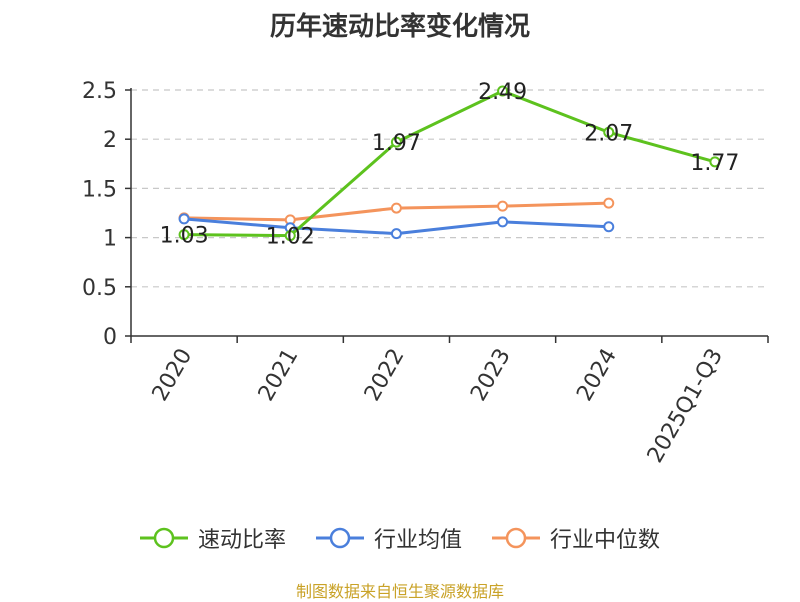 This screenshot has height=602, width=800. What do you see at coordinates (110, 239) in the screenshot?
I see `y-tick-label: 1` at bounding box center [110, 239].